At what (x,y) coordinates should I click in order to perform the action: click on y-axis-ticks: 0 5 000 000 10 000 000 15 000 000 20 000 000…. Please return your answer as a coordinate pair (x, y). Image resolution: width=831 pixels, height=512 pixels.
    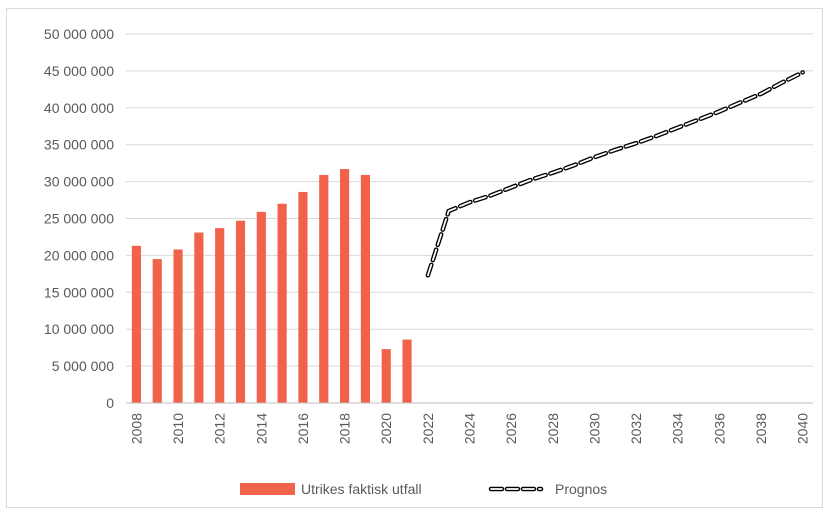
    Looking at the image, I should click on (79, 218).